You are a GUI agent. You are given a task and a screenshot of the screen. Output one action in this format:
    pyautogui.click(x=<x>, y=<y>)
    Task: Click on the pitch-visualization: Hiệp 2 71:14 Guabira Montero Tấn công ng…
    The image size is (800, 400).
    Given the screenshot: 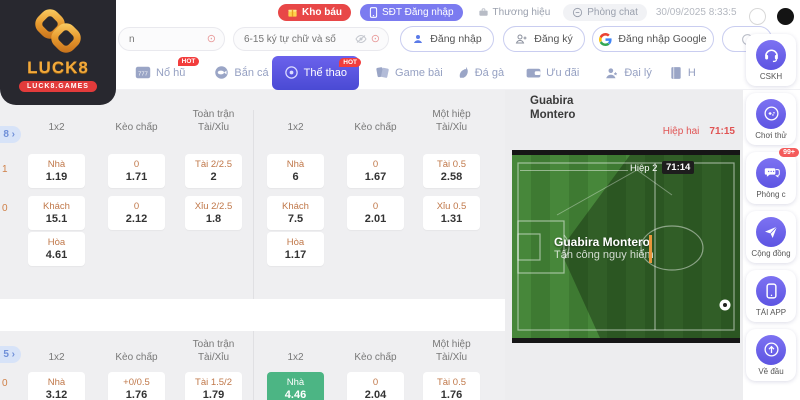 What is the action you would take?
    pyautogui.click(x=626, y=246)
    